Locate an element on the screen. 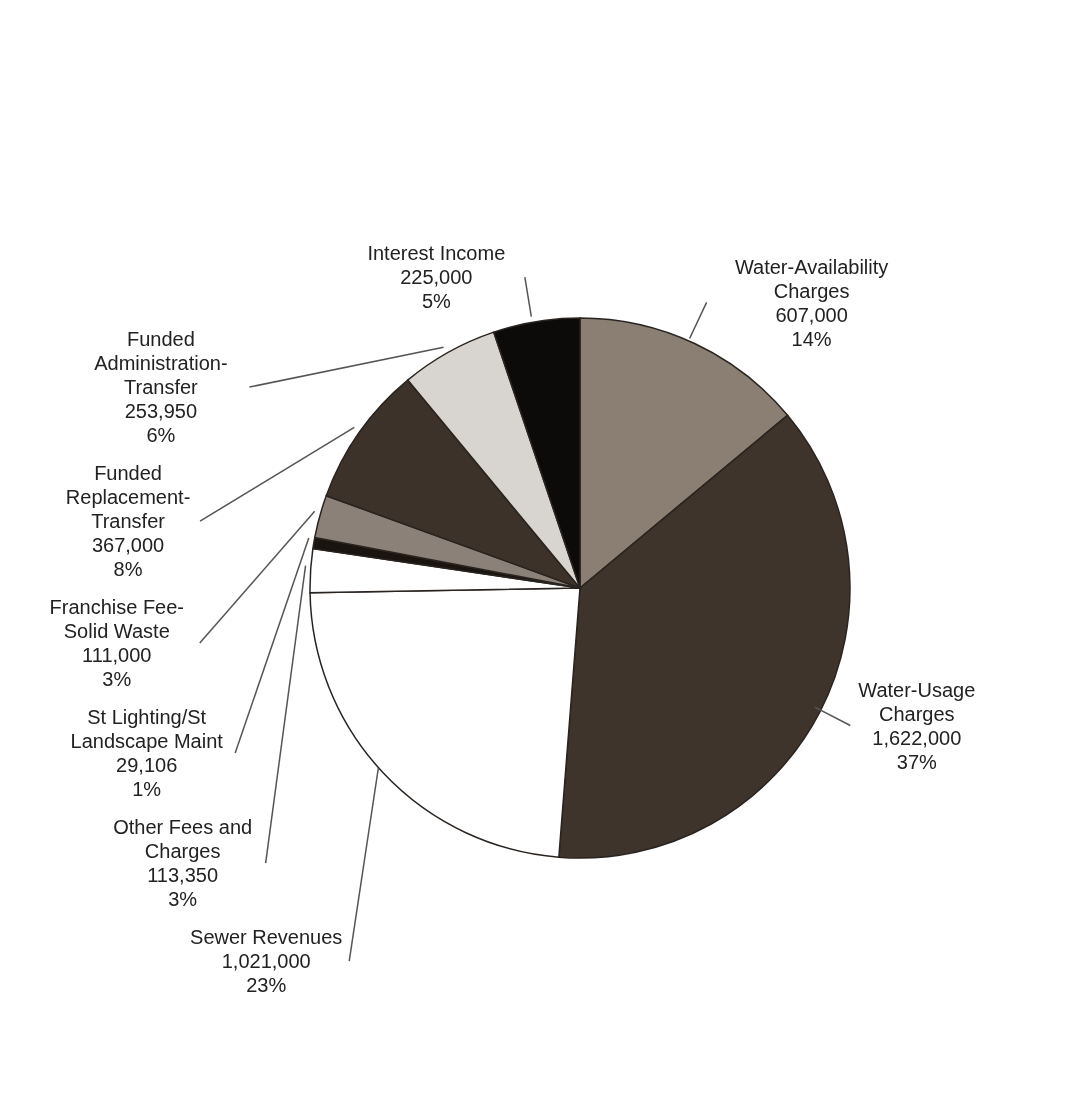  slice-label: Funded Replacement-Transfer is located at coordinates (128, 497).